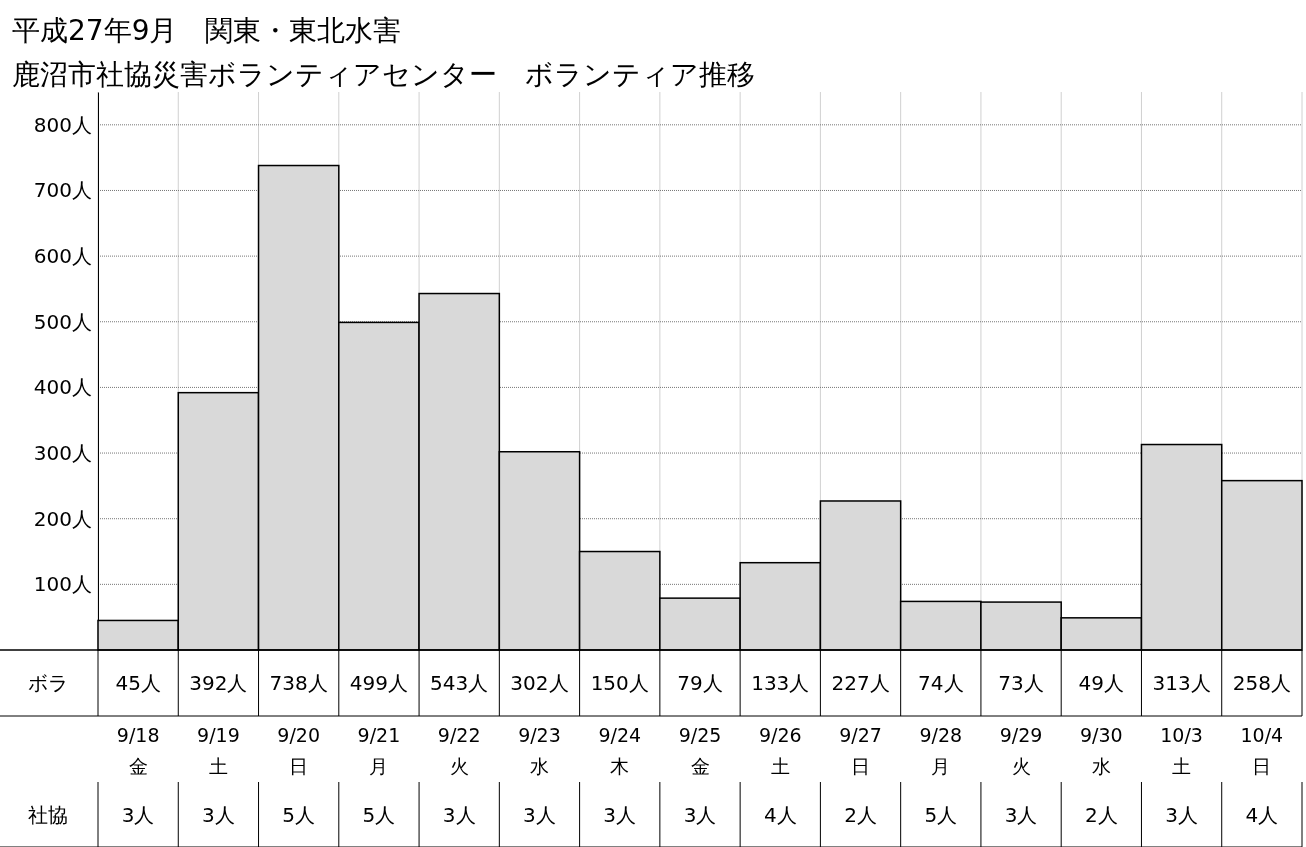  I want to click on x-tick-label: 9/24 木, so click(620, 750).